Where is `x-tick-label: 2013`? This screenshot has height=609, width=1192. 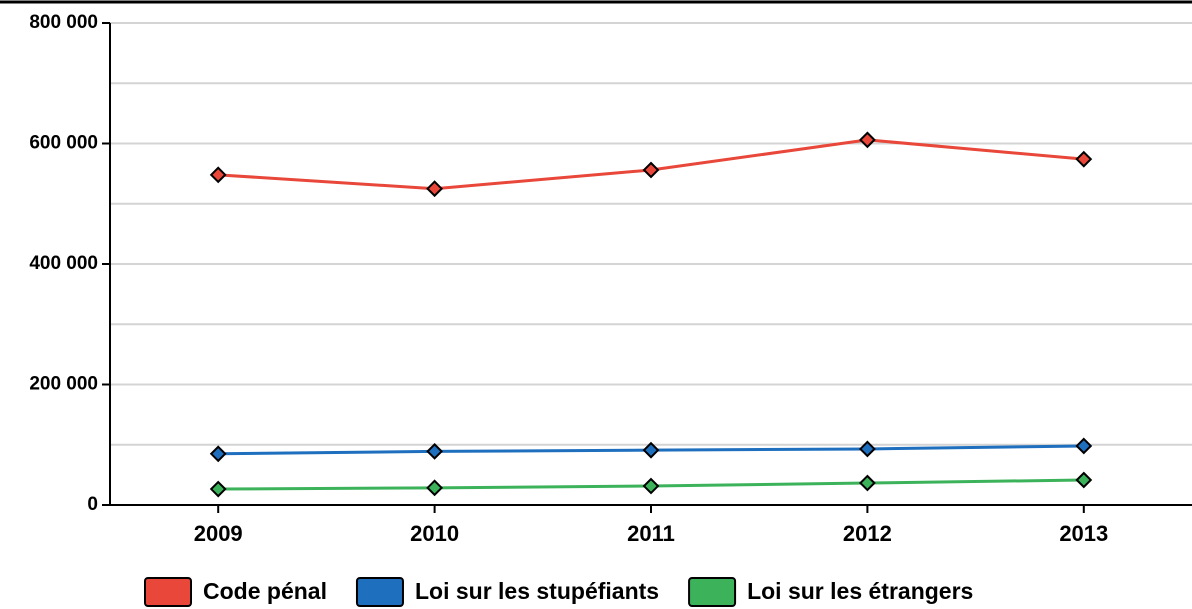
x-tick-label: 2013 is located at coordinates (1083, 533).